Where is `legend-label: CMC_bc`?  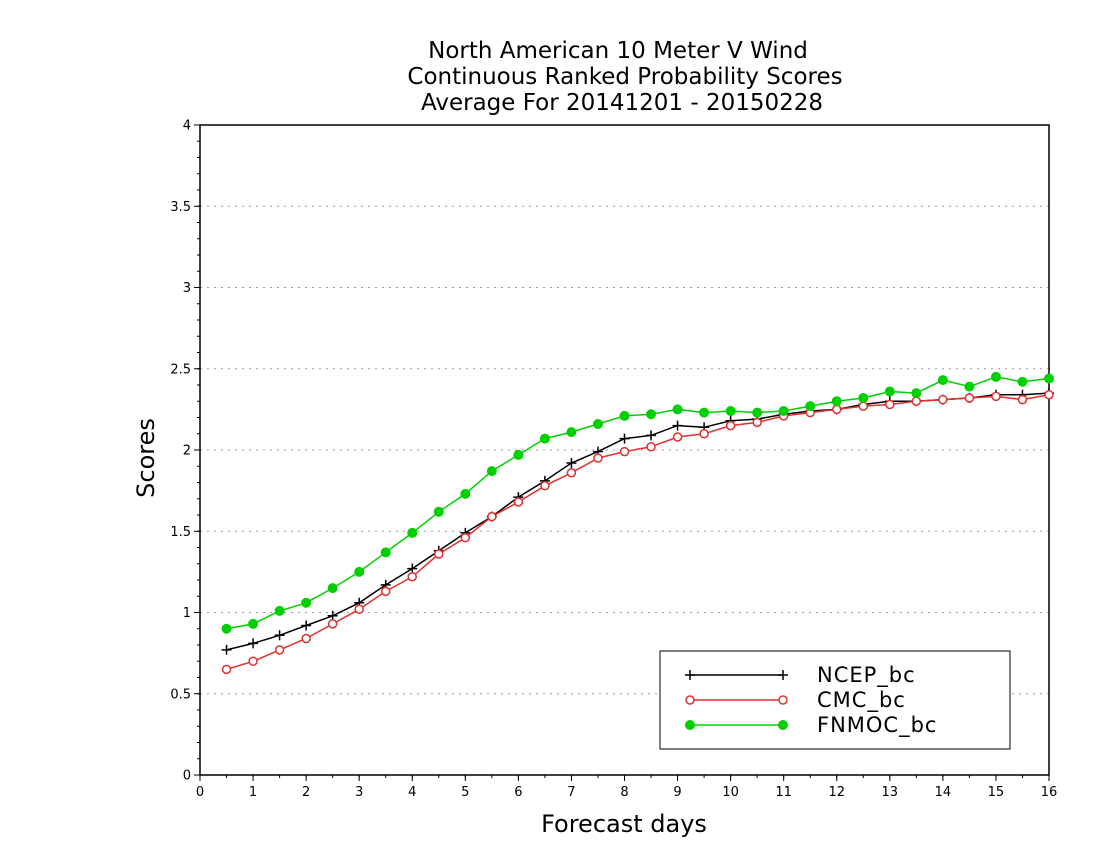 legend-label: CMC_bc is located at coordinates (861, 700).